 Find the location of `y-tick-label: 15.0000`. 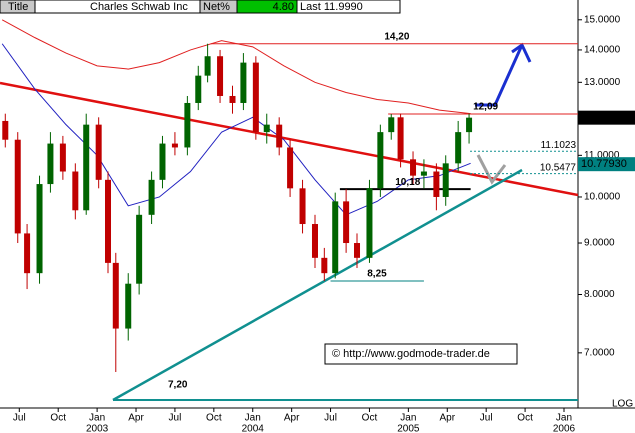

y-tick-label: 15.0000 is located at coordinates (602, 19).